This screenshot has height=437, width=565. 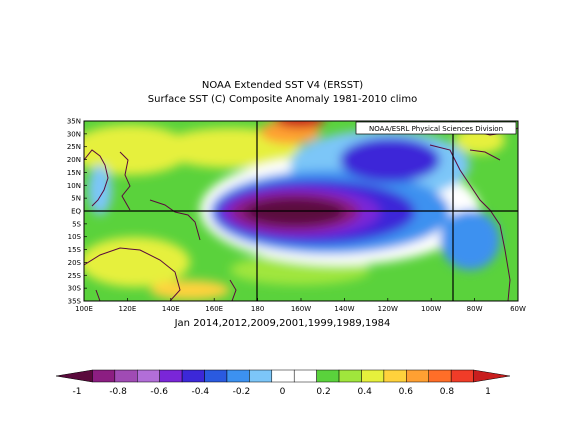 I want to click on lat-label: 20N, so click(x=74, y=160).